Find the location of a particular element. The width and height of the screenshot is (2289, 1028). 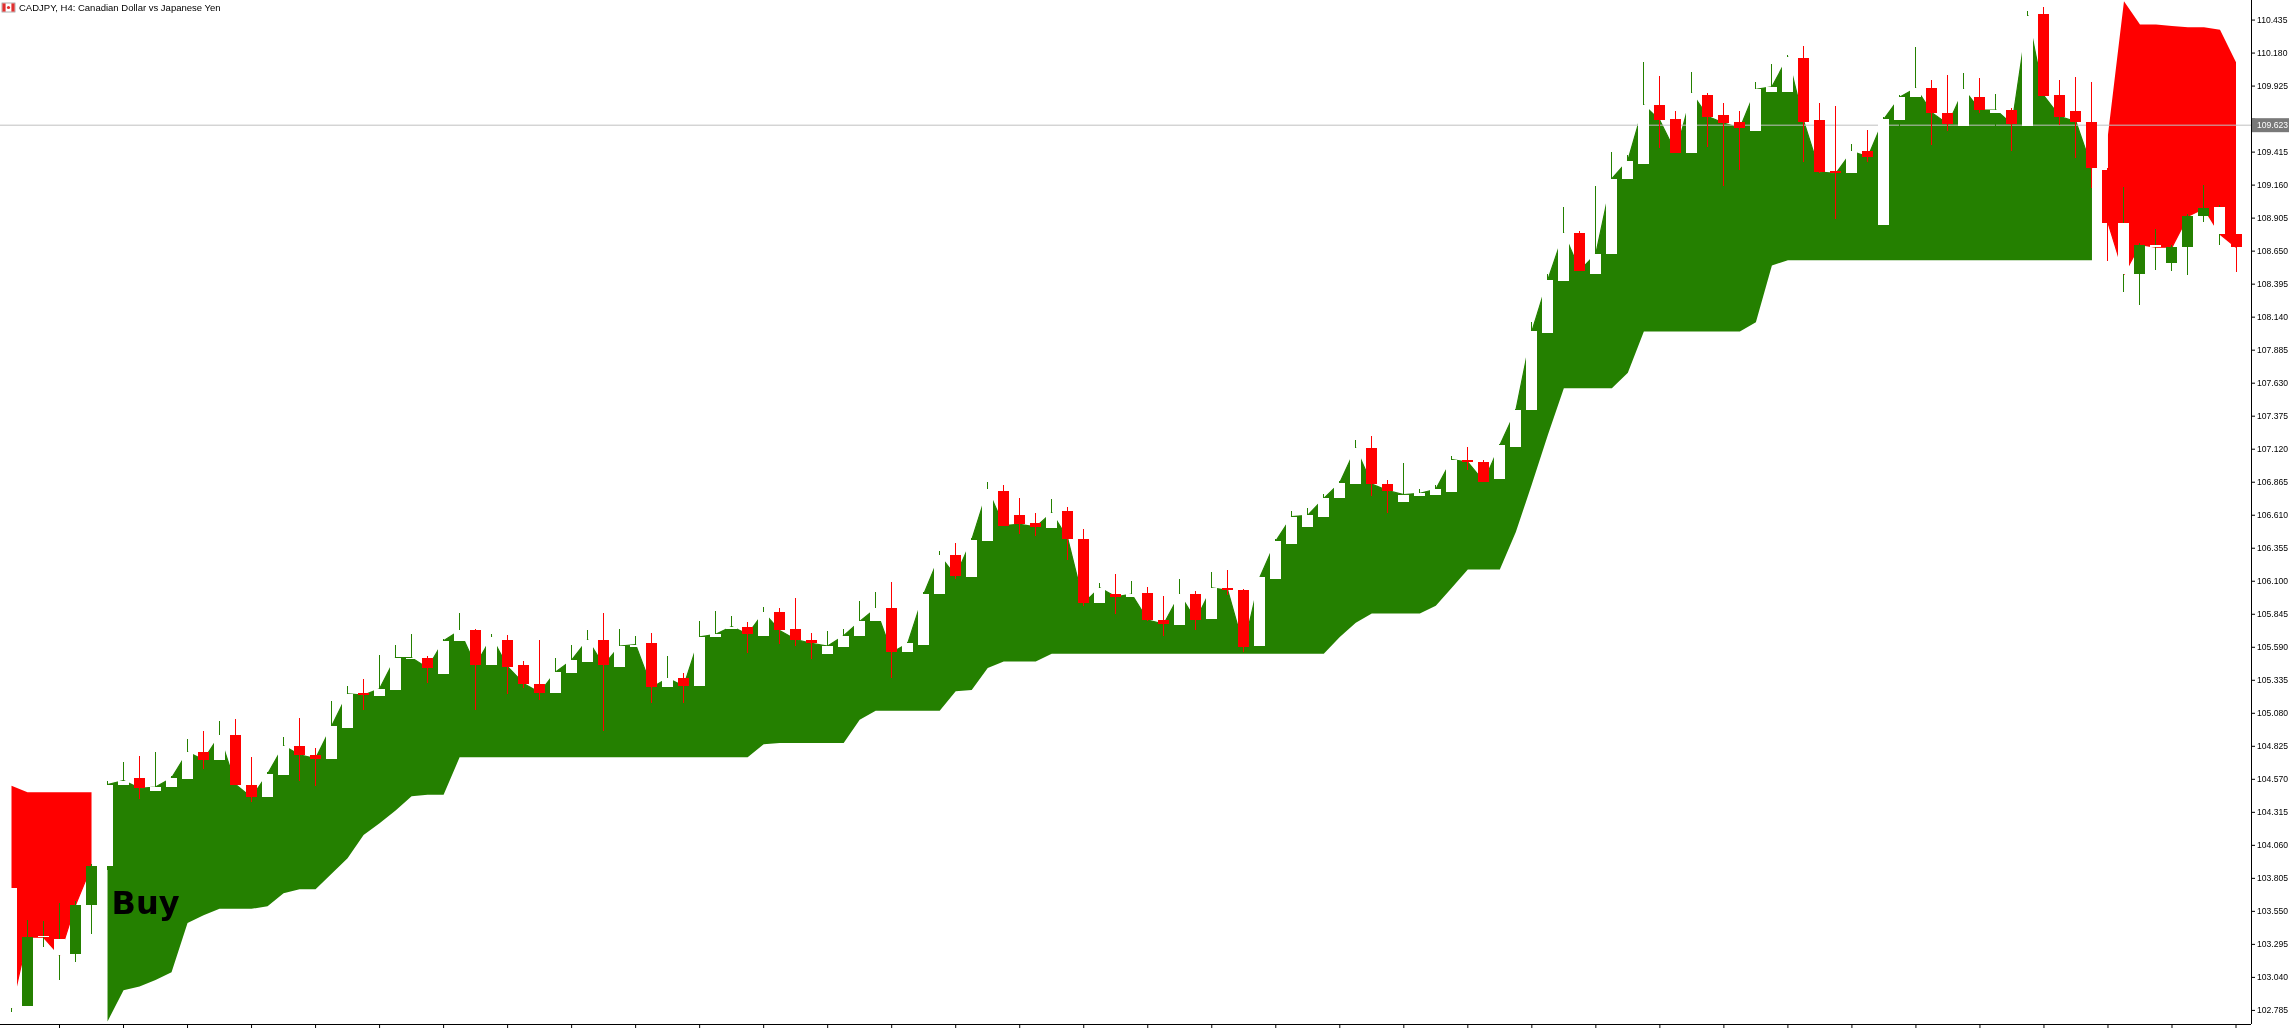

y-tick-label: 107.885 is located at coordinates (2273, 350).